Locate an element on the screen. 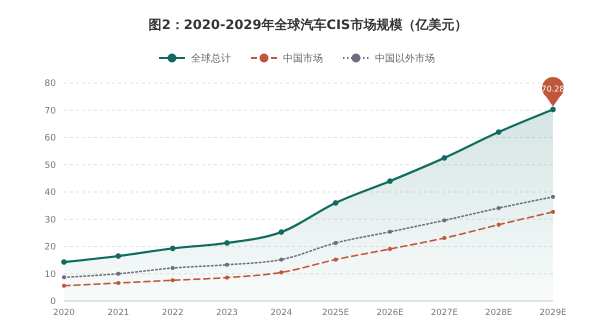 The height and width of the screenshot is (322, 600). y-tick-label: 40 is located at coordinates (50, 193).